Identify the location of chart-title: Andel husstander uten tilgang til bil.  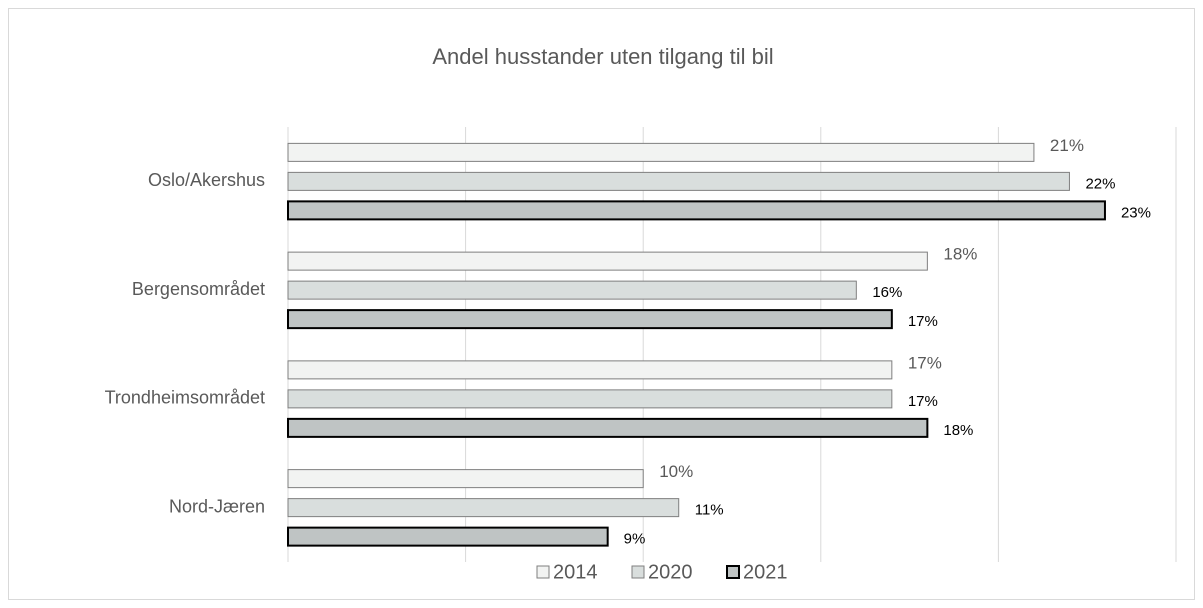
(602, 56).